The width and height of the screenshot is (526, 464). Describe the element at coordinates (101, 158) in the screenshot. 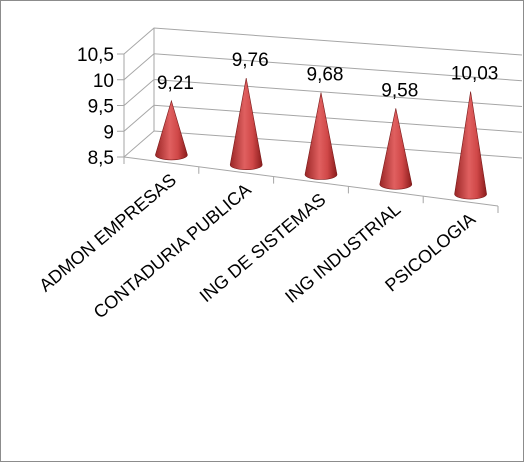

I see `y-tick-label: 8,5` at that location.